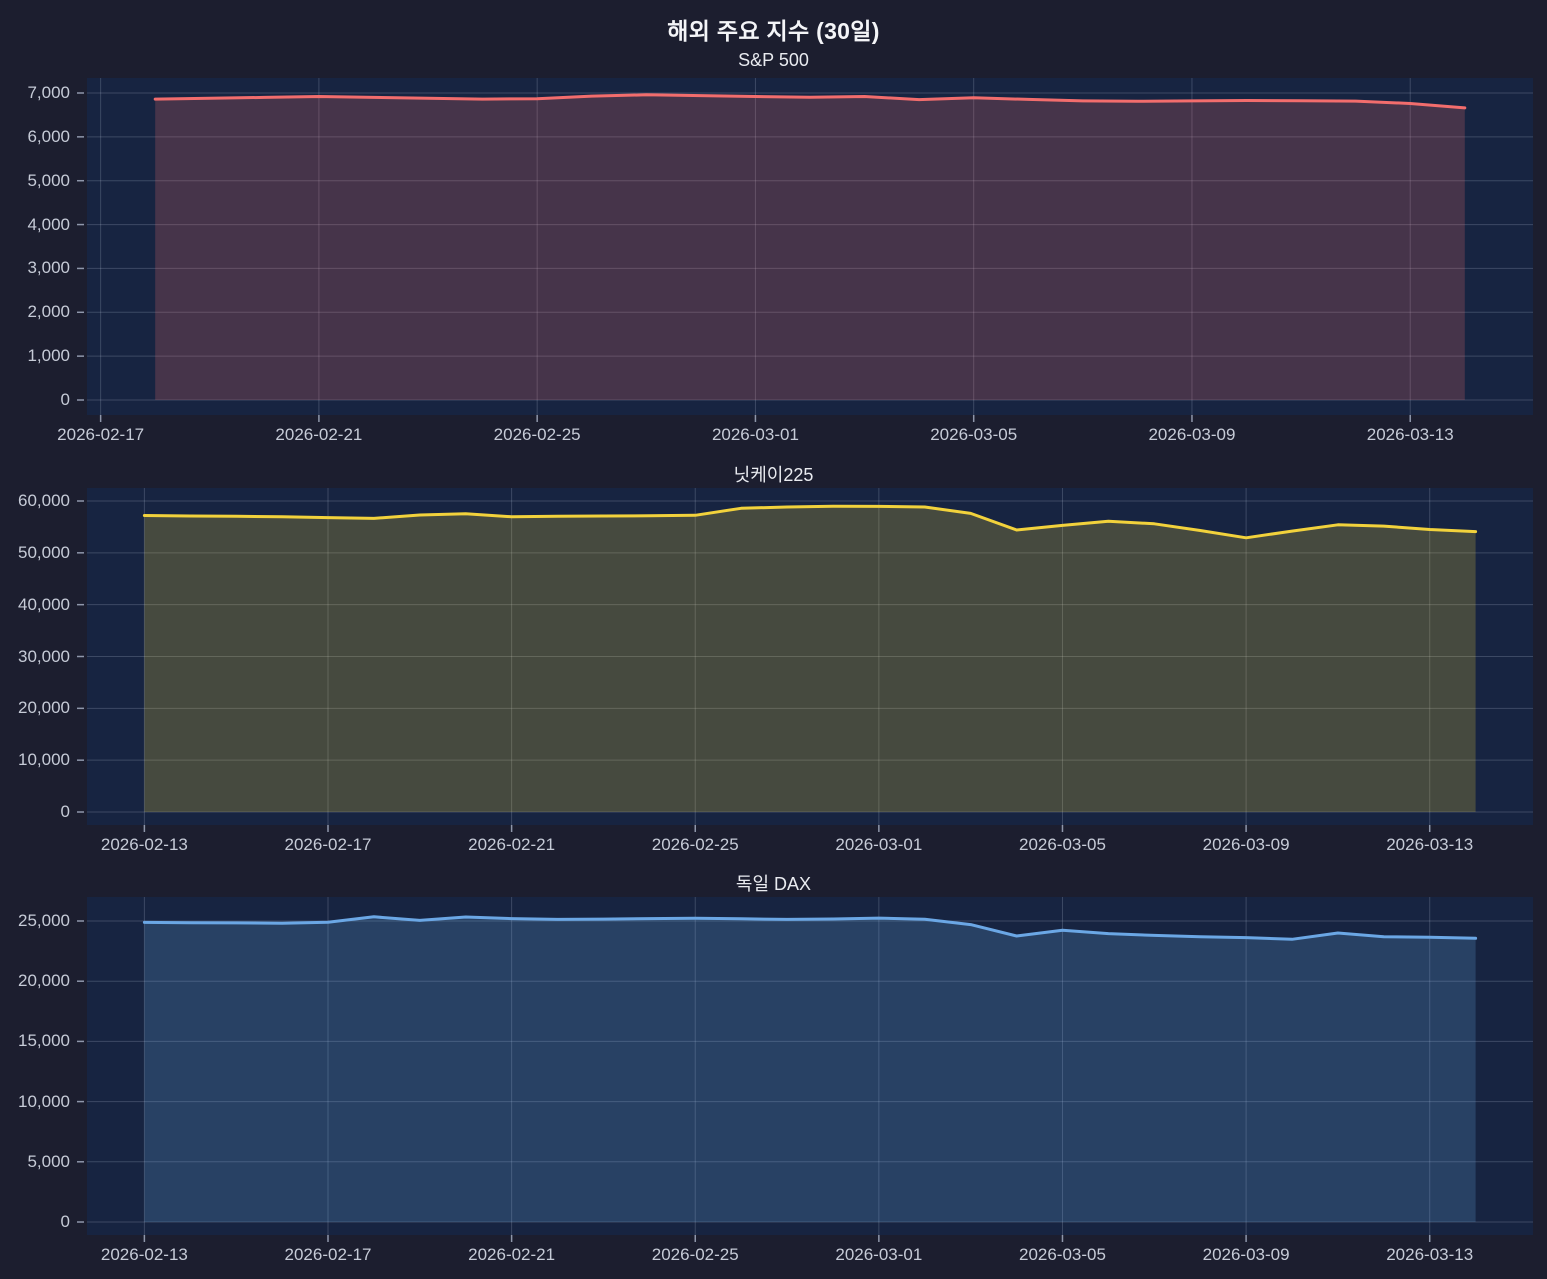  What do you see at coordinates (810, 522) in the screenshot?
I see `nikkei225-line` at bounding box center [810, 522].